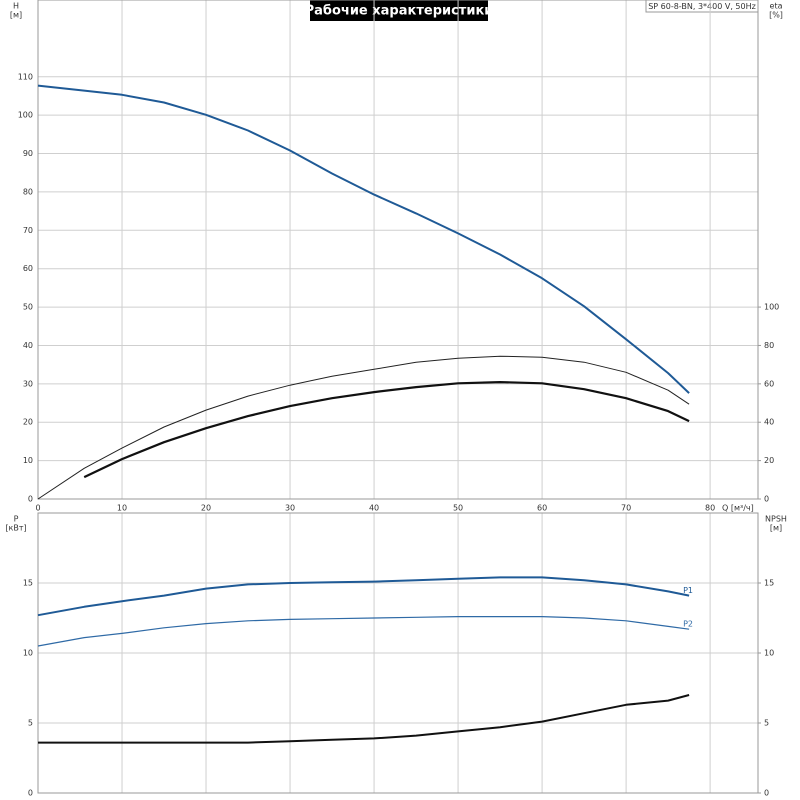 Image resolution: width=800 pixels, height=800 pixels. I want to click on y2-axis-unit: [%], so click(776, 15).